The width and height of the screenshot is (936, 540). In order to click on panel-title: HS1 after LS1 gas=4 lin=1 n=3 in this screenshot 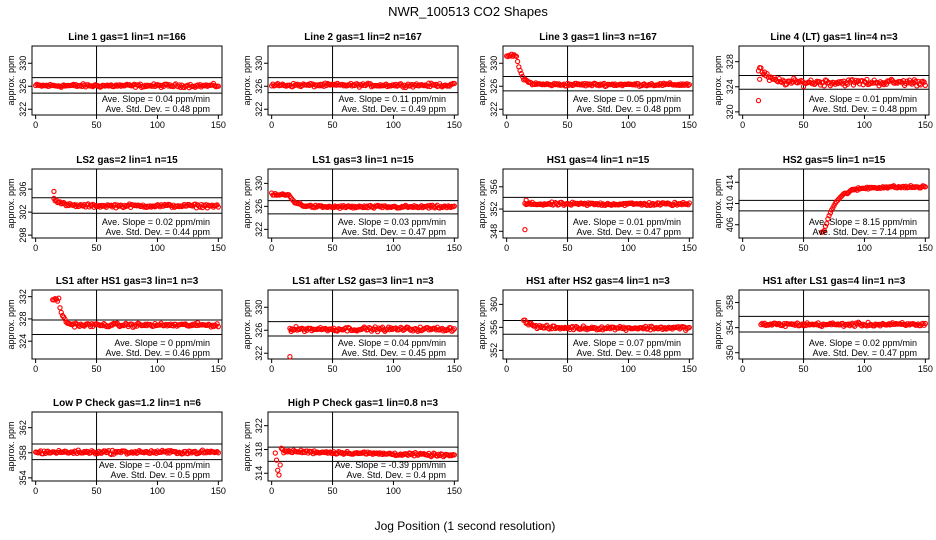, I will do `click(834, 281)`.